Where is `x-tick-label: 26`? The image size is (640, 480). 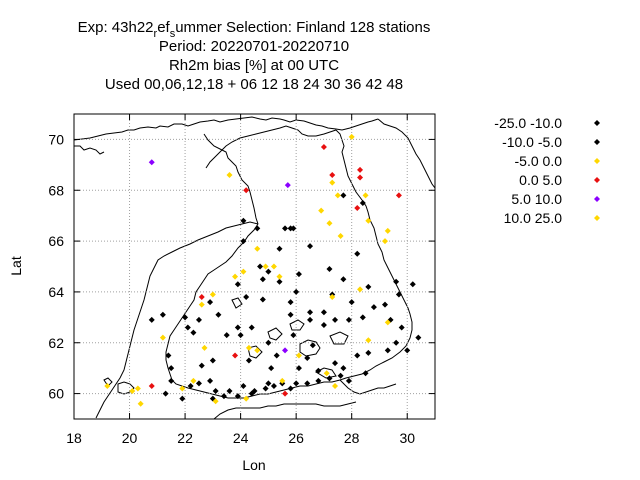 x-tick-label: 26 is located at coordinates (296, 438).